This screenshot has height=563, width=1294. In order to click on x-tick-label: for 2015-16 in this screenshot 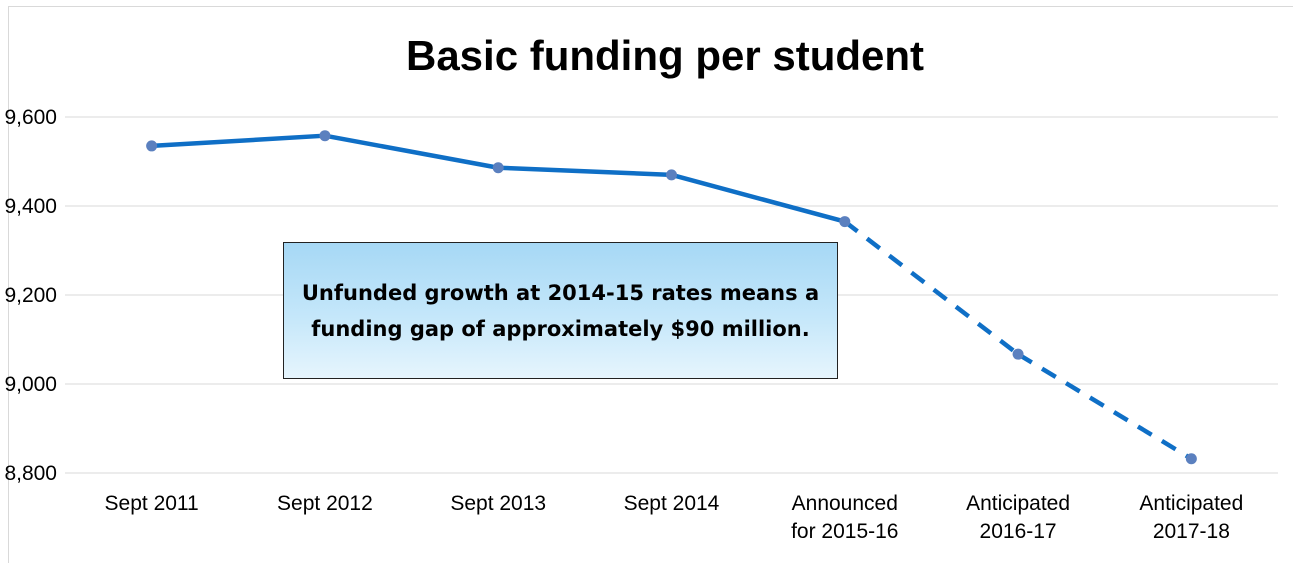, I will do `click(844, 531)`.